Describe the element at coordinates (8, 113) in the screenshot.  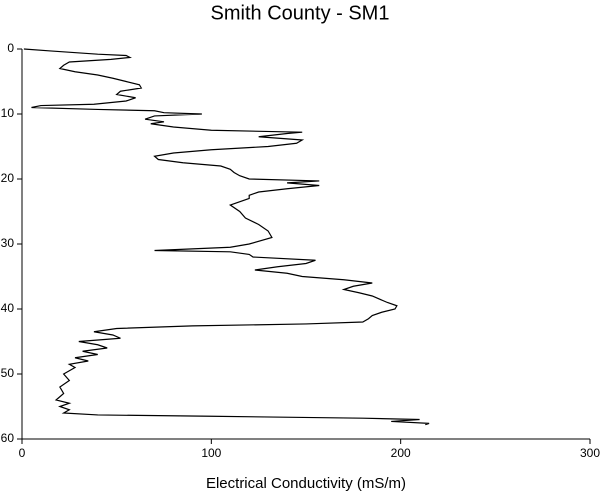
I see `y-tick-label: 10` at that location.